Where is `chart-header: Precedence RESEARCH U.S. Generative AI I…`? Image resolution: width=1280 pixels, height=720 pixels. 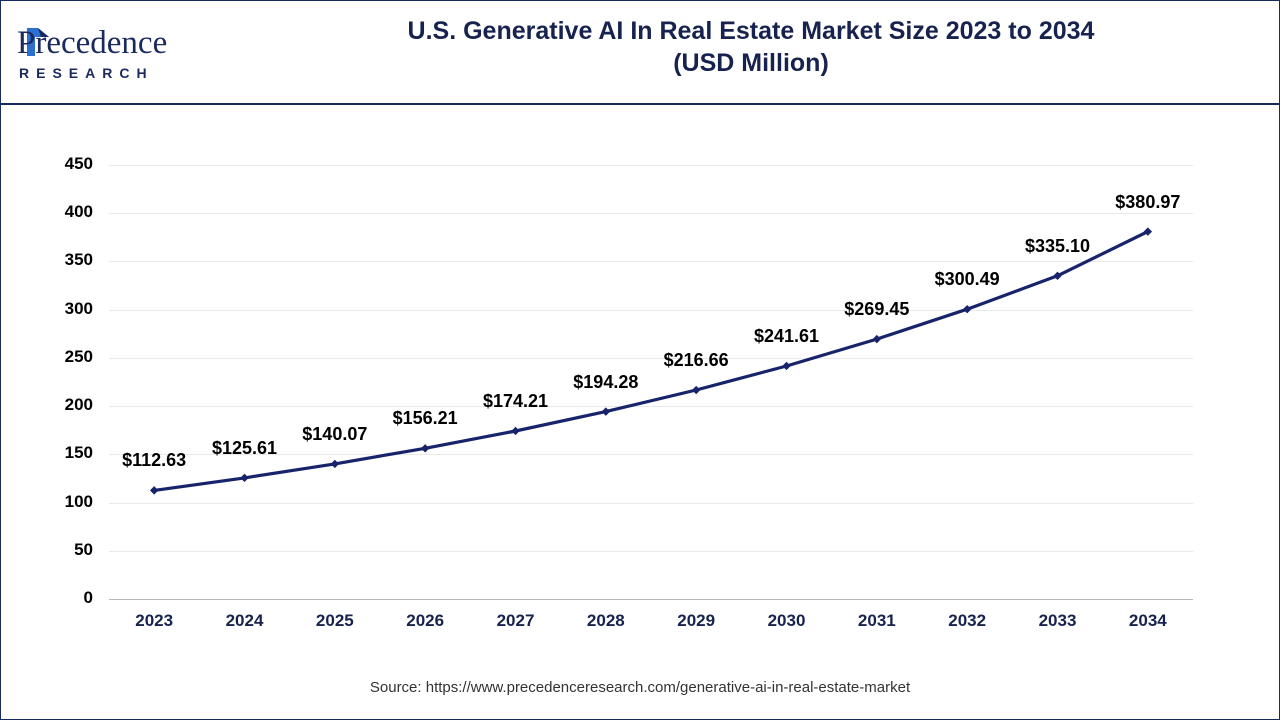 chart-header: Precedence RESEARCH U.S. Generative AI I… is located at coordinates (640, 53).